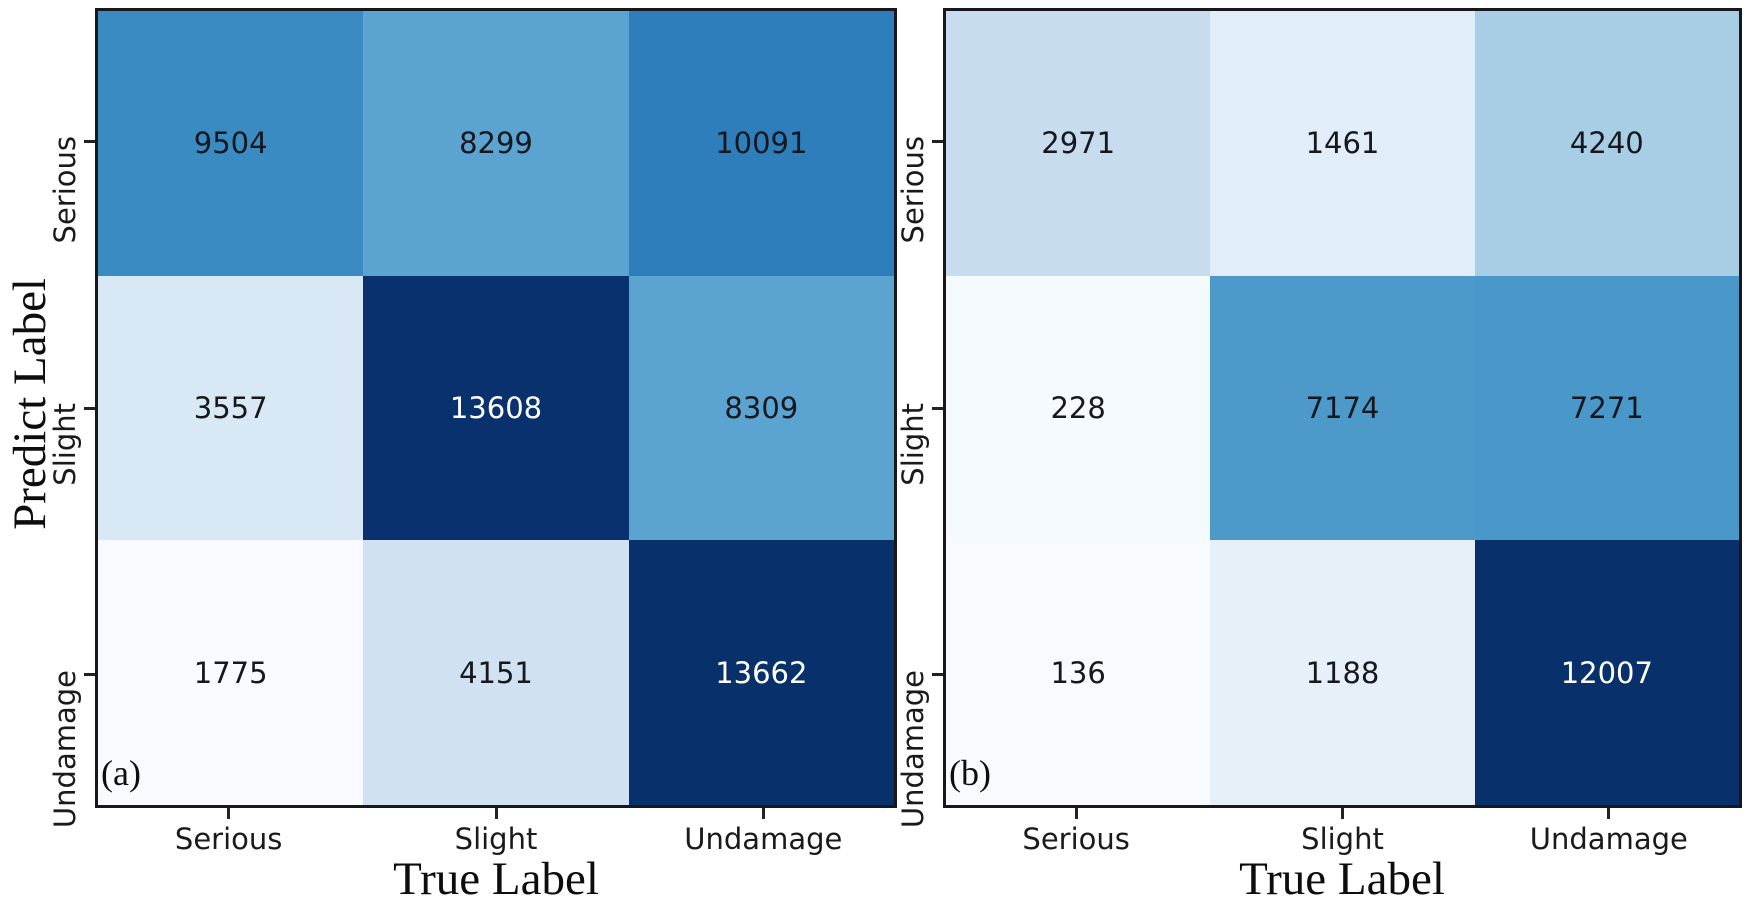  Describe the element at coordinates (1606, 672) in the screenshot. I see `heatmap-cell-b-r2c2: 12007` at that location.